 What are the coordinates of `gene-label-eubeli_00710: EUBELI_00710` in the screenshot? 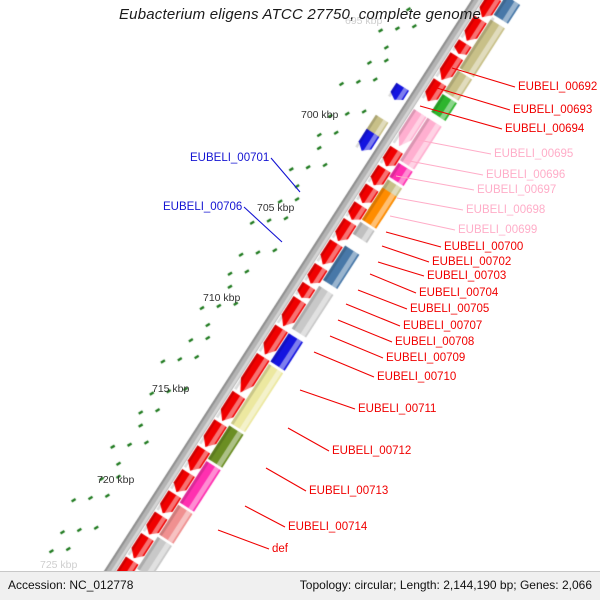 It's located at (417, 377).